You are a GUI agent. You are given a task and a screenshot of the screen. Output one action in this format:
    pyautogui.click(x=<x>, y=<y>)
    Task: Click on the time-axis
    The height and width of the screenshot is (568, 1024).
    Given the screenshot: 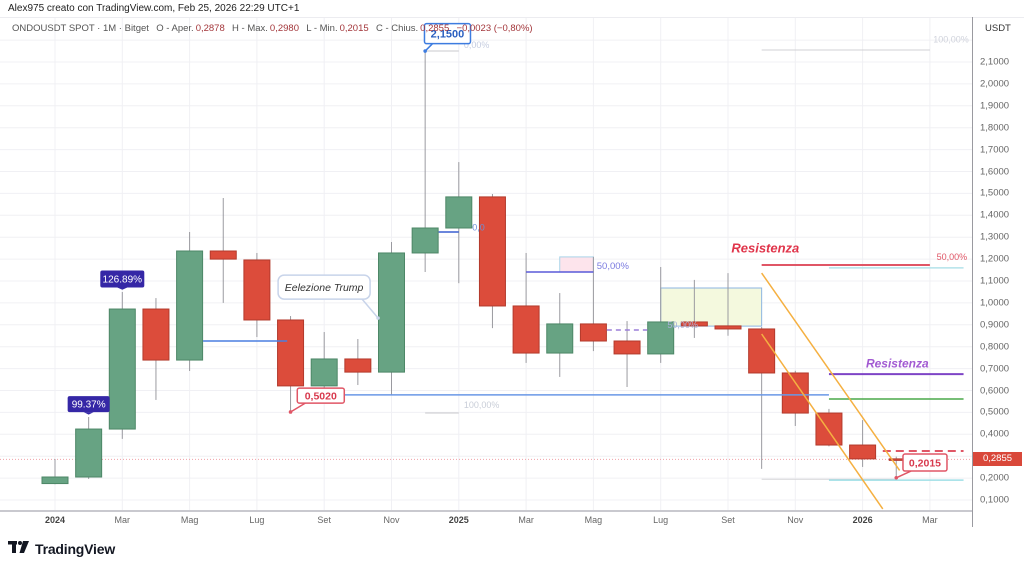 What is the action you would take?
    pyautogui.click(x=486, y=520)
    